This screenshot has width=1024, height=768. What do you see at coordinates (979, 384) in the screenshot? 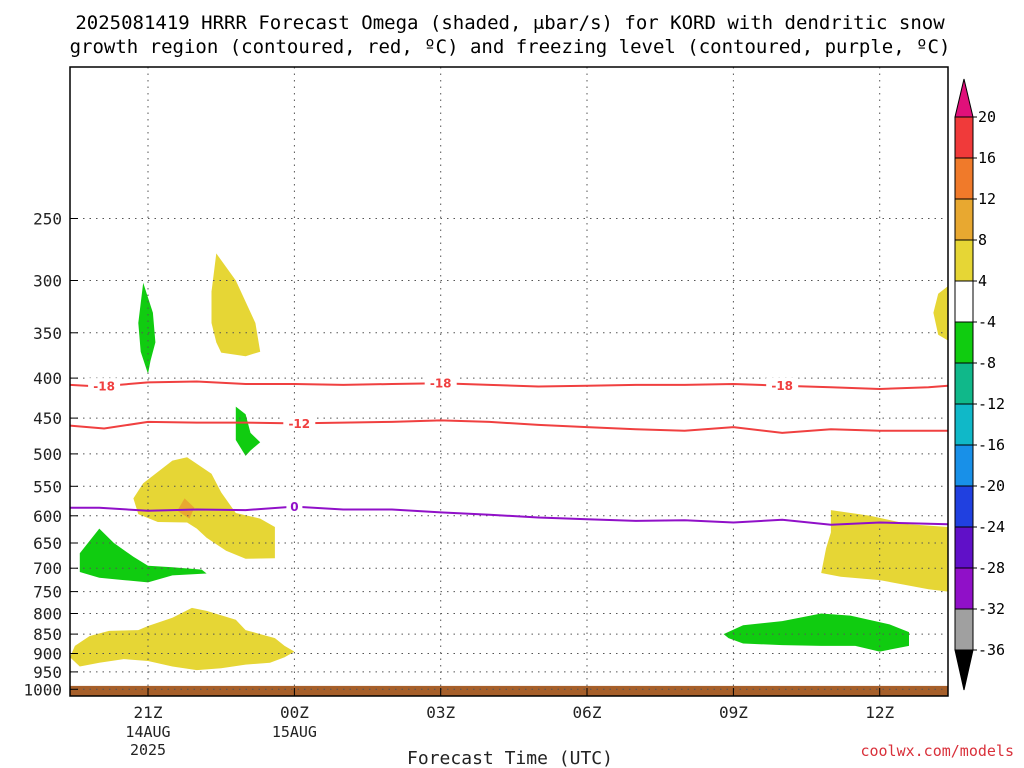
I see `colorbar: 20 16 12 8 4 -4 -8 -12 -16 -20 -24 -28 -32 -36` at bounding box center [979, 384].